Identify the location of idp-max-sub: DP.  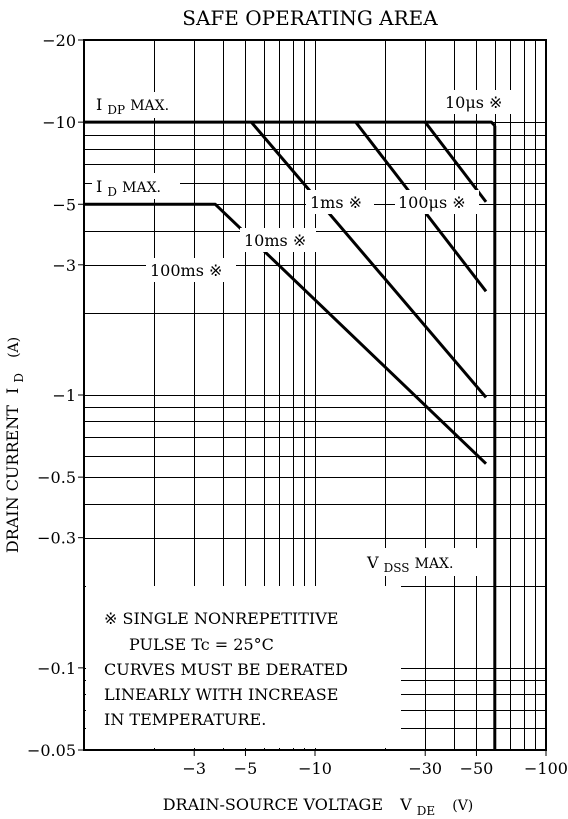
(116, 110).